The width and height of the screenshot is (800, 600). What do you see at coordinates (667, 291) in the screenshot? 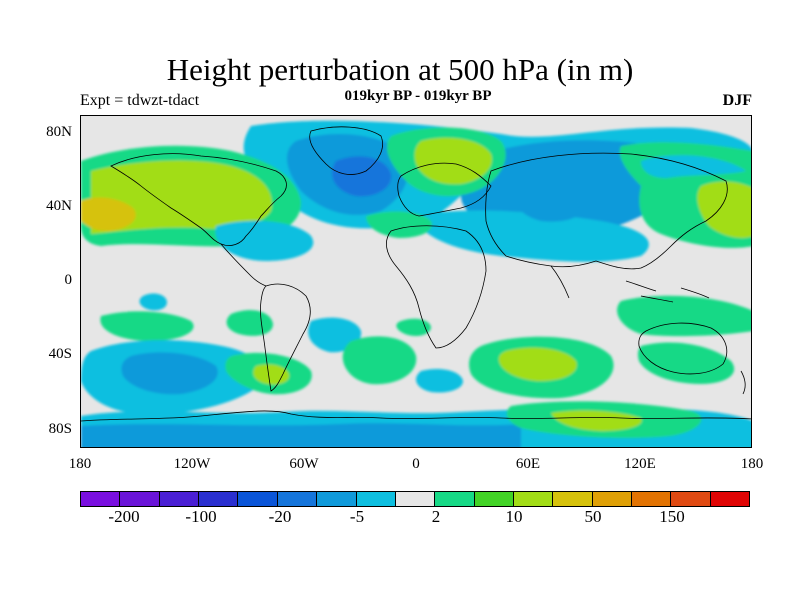
I see `coast-se-asia` at bounding box center [667, 291].